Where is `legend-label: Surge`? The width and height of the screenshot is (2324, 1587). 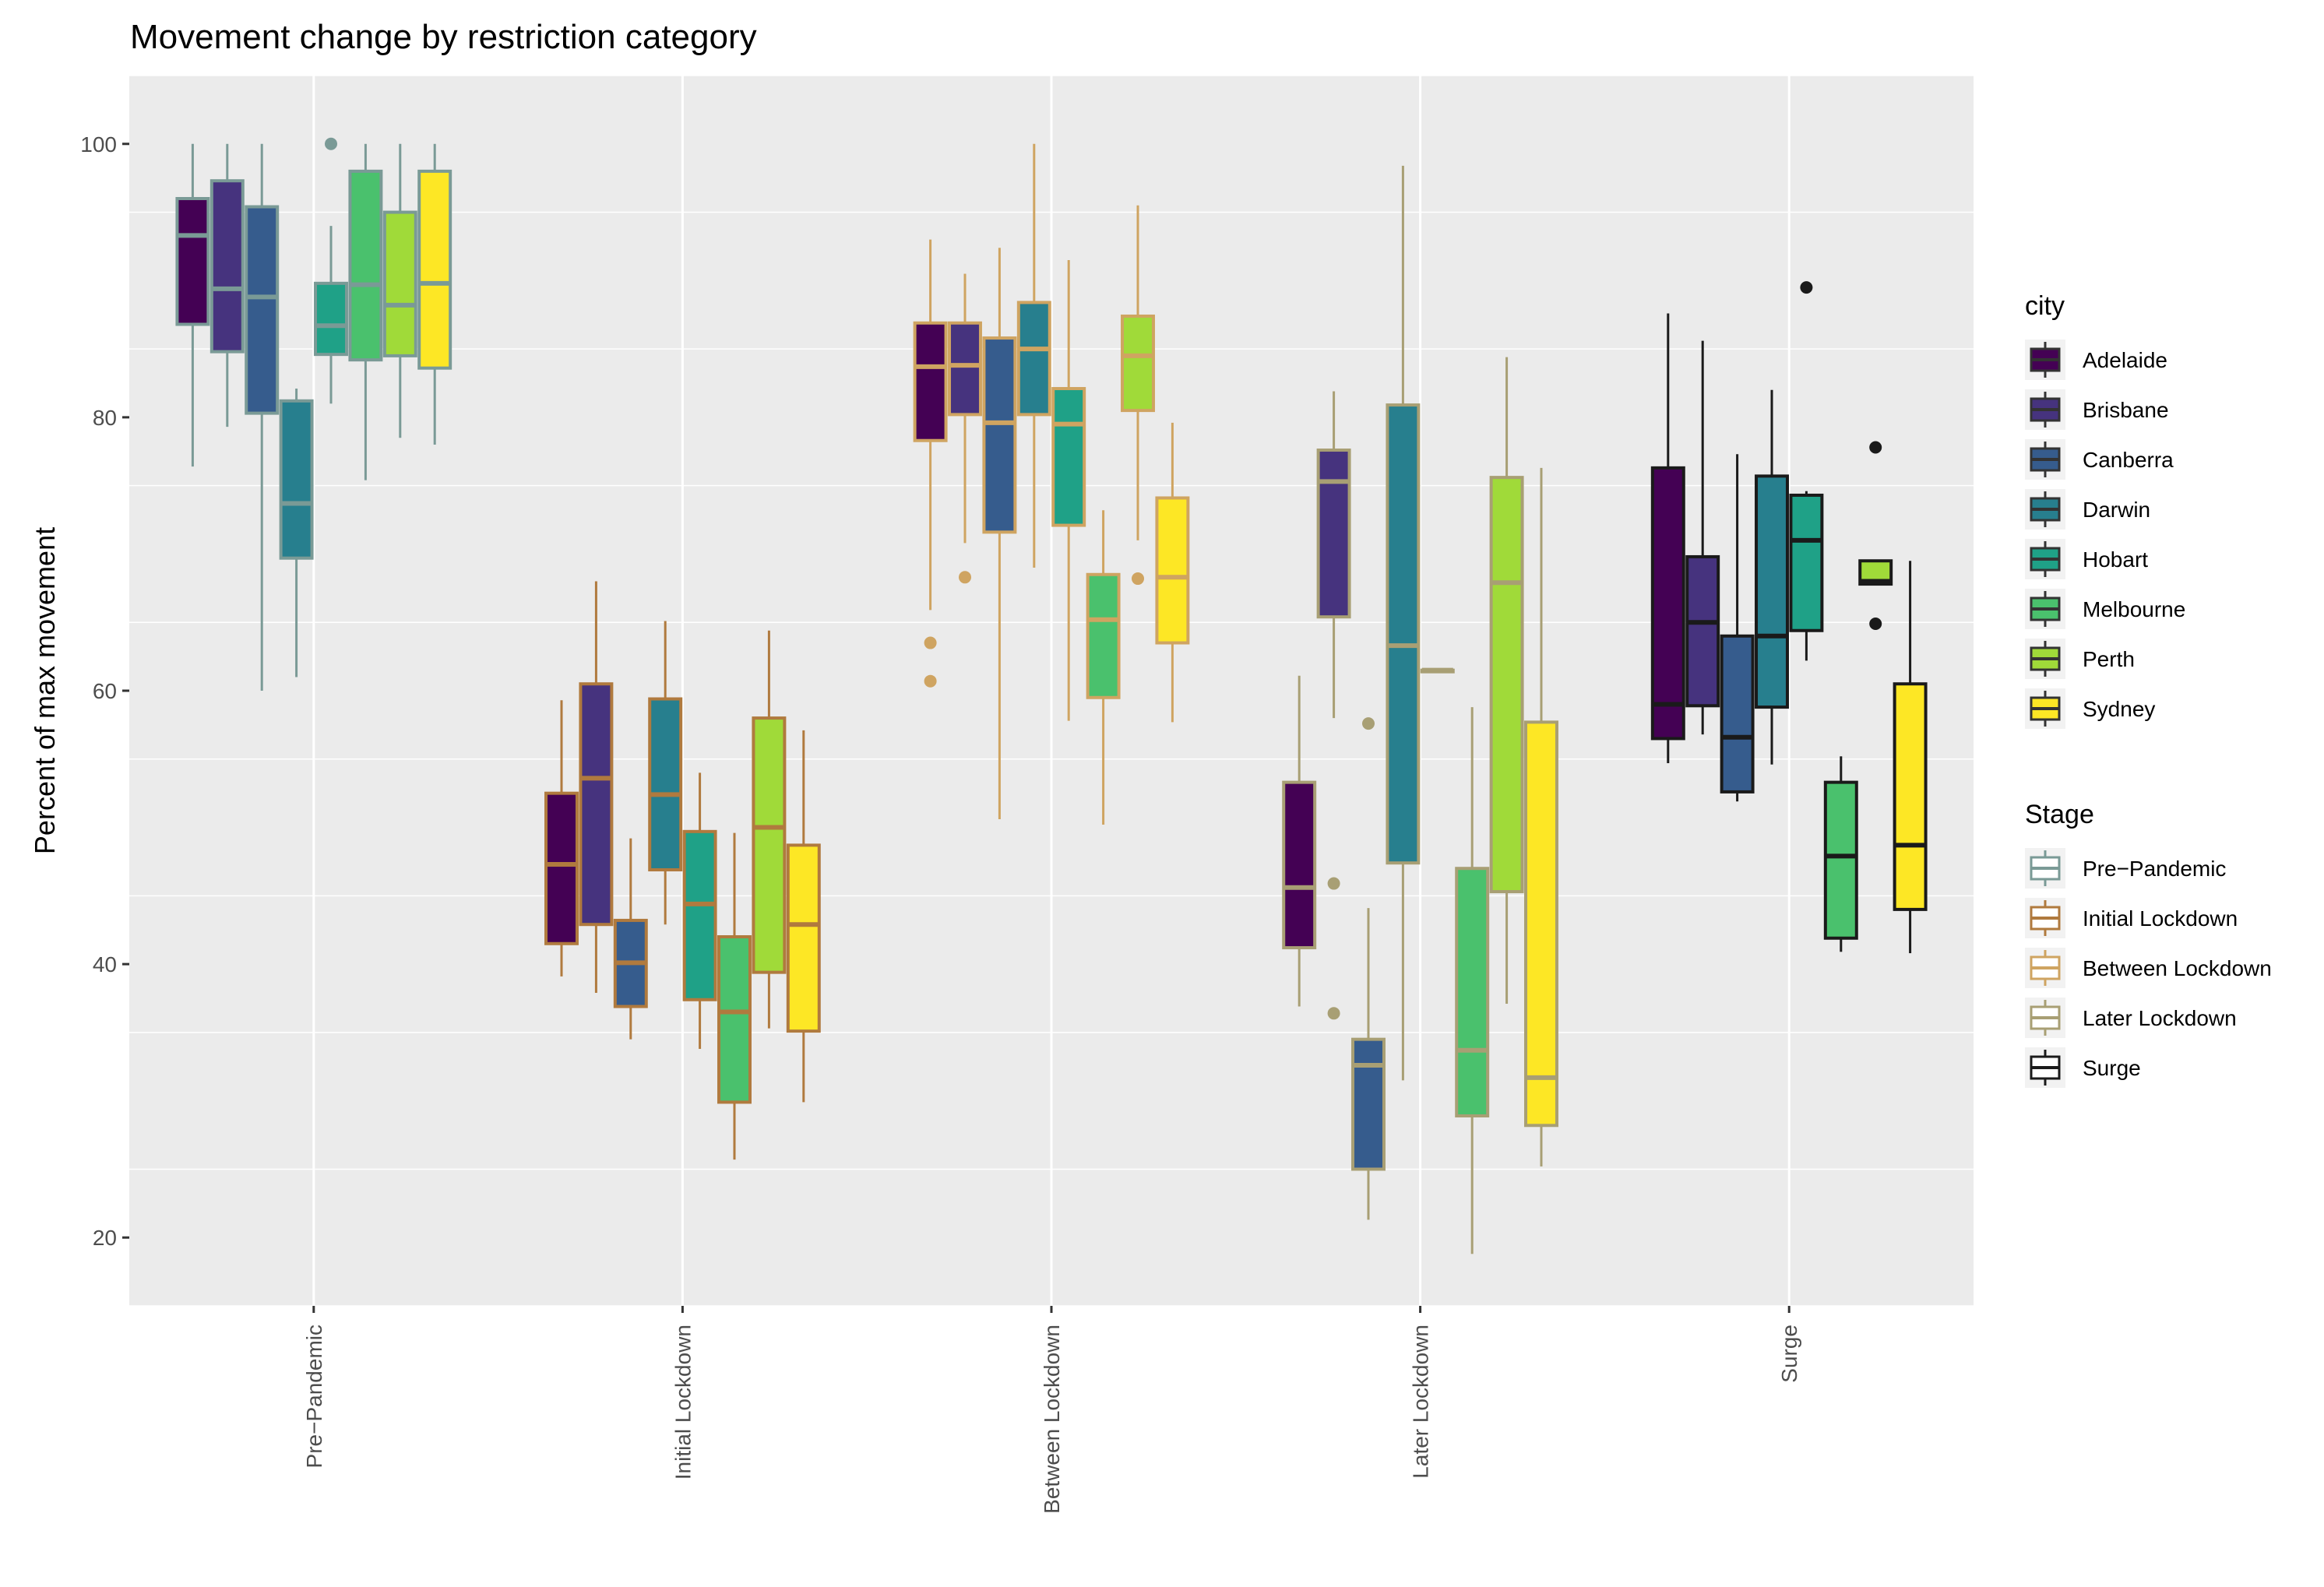 legend-label: Surge is located at coordinates (2112, 1068).